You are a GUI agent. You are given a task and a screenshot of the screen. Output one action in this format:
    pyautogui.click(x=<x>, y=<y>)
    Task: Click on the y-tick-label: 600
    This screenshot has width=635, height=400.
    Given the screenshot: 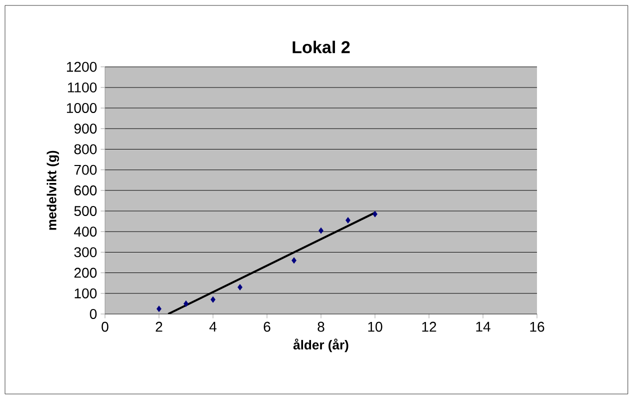 What is the action you would take?
    pyautogui.click(x=85, y=190)
    